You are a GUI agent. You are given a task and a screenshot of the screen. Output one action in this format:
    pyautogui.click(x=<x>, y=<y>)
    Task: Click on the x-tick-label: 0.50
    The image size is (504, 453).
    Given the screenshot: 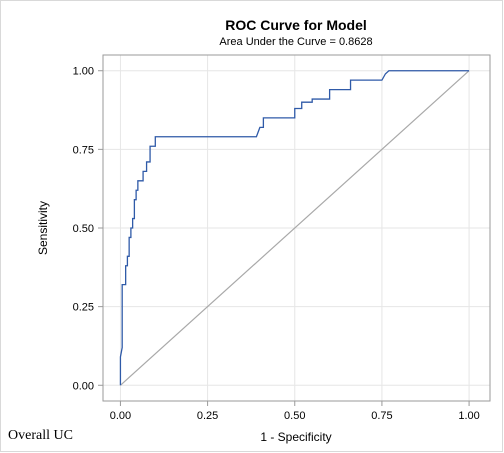 What is the action you would take?
    pyautogui.click(x=294, y=416)
    